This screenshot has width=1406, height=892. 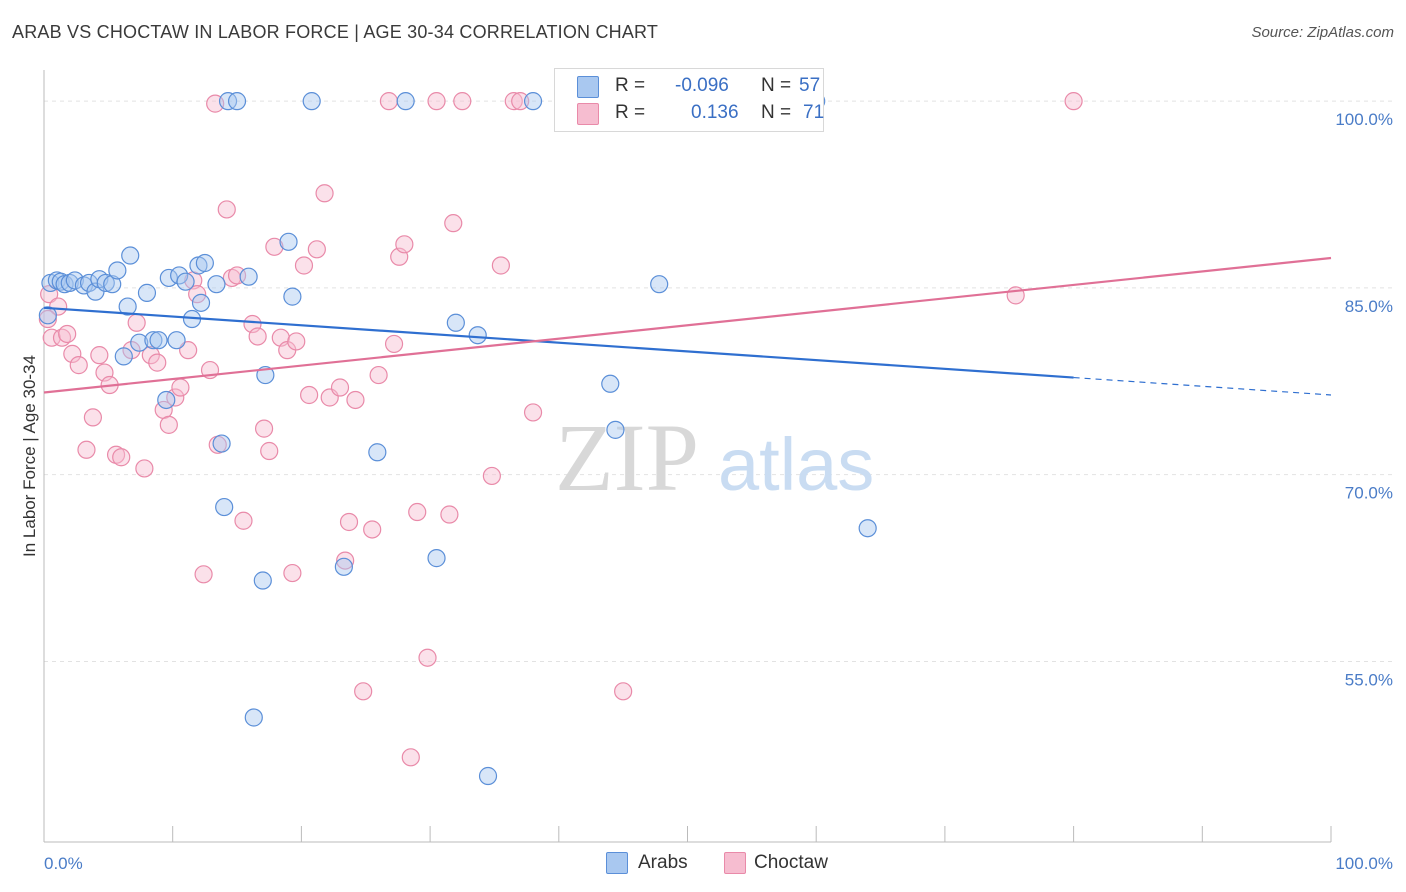 What do you see at coordinates (1364, 119) in the screenshot?
I see `y-tick-label: 100.0%` at bounding box center [1364, 119].